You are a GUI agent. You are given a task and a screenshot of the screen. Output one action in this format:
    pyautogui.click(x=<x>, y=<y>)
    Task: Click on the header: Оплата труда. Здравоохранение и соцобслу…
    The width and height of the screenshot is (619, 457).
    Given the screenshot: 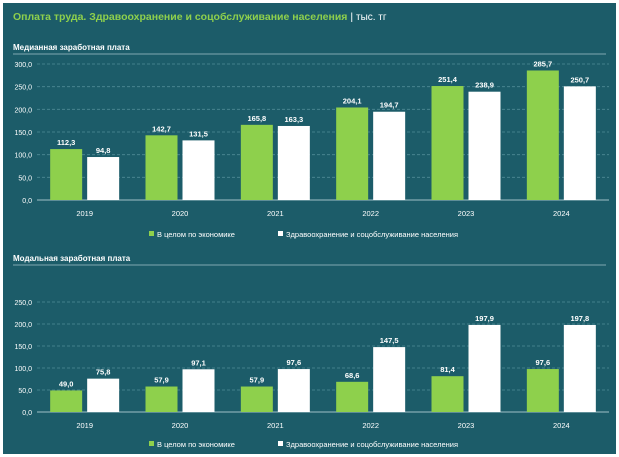 What is the action you would take?
    pyautogui.click(x=309, y=16)
    